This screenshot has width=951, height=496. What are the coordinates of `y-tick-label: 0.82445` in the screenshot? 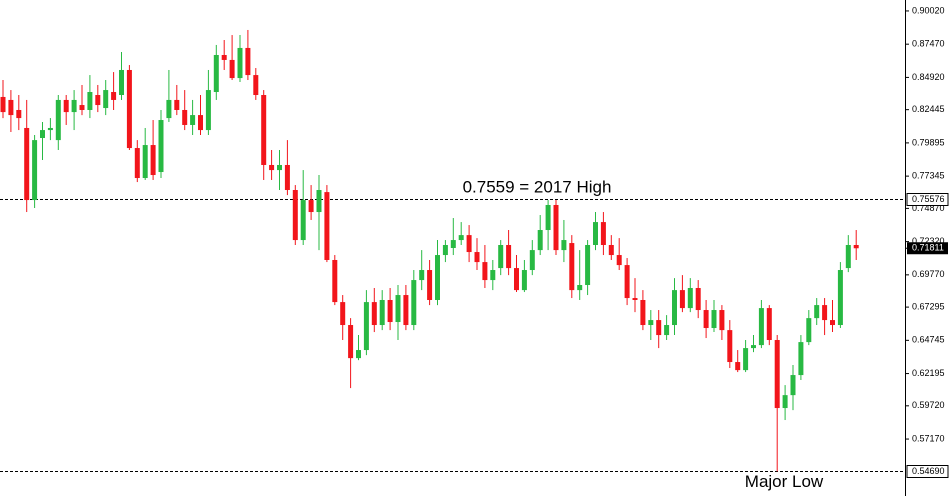 It's located at (928, 109).